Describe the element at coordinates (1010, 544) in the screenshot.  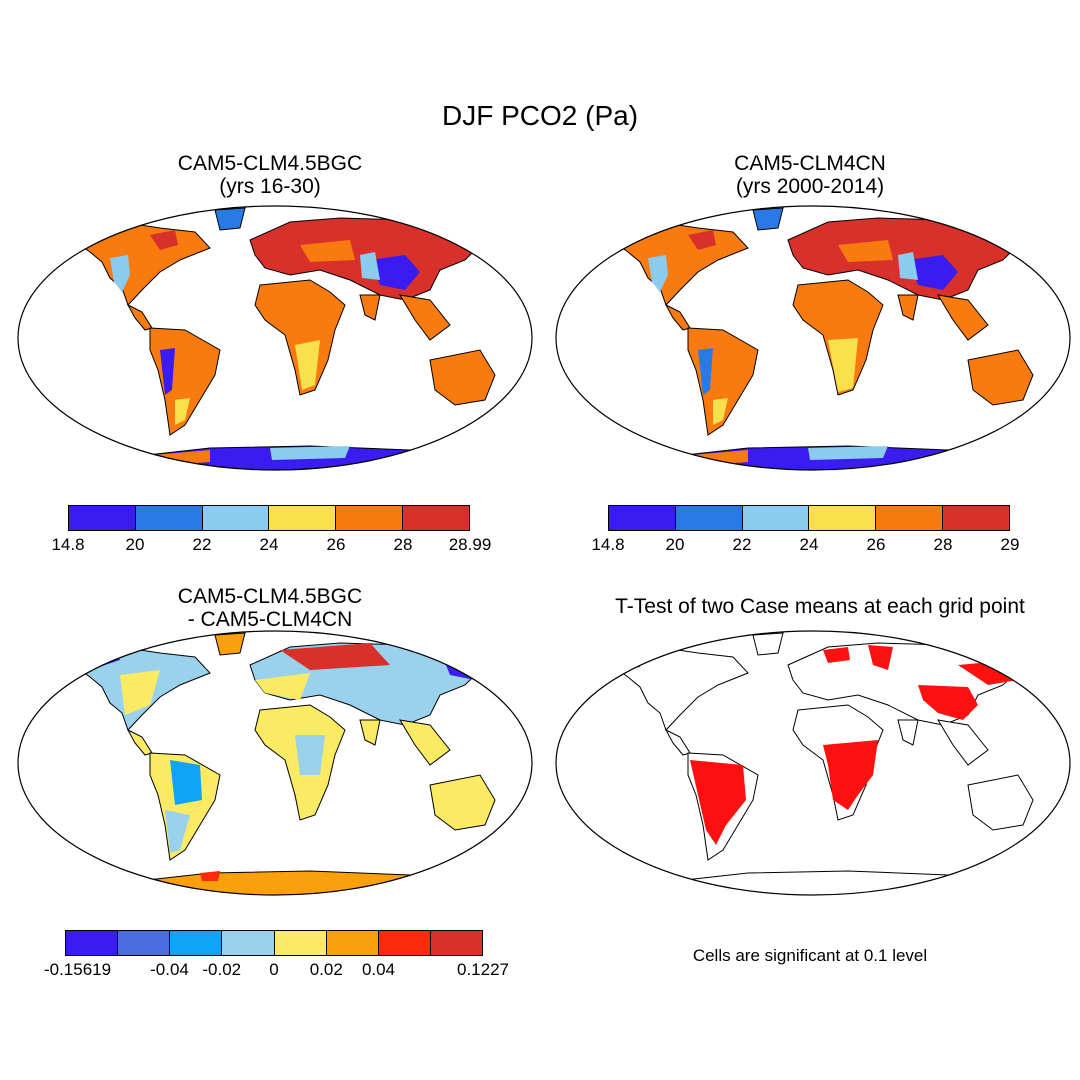
I see `colorbar-tick-label: 29` at that location.